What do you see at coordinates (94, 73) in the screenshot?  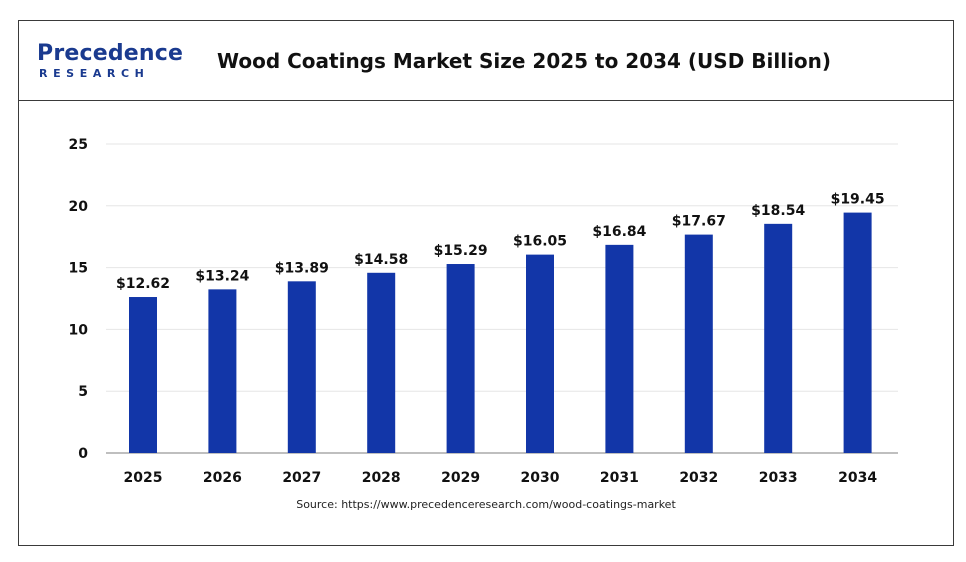 I see `logo-subtitle: RESEARCH` at bounding box center [94, 73].